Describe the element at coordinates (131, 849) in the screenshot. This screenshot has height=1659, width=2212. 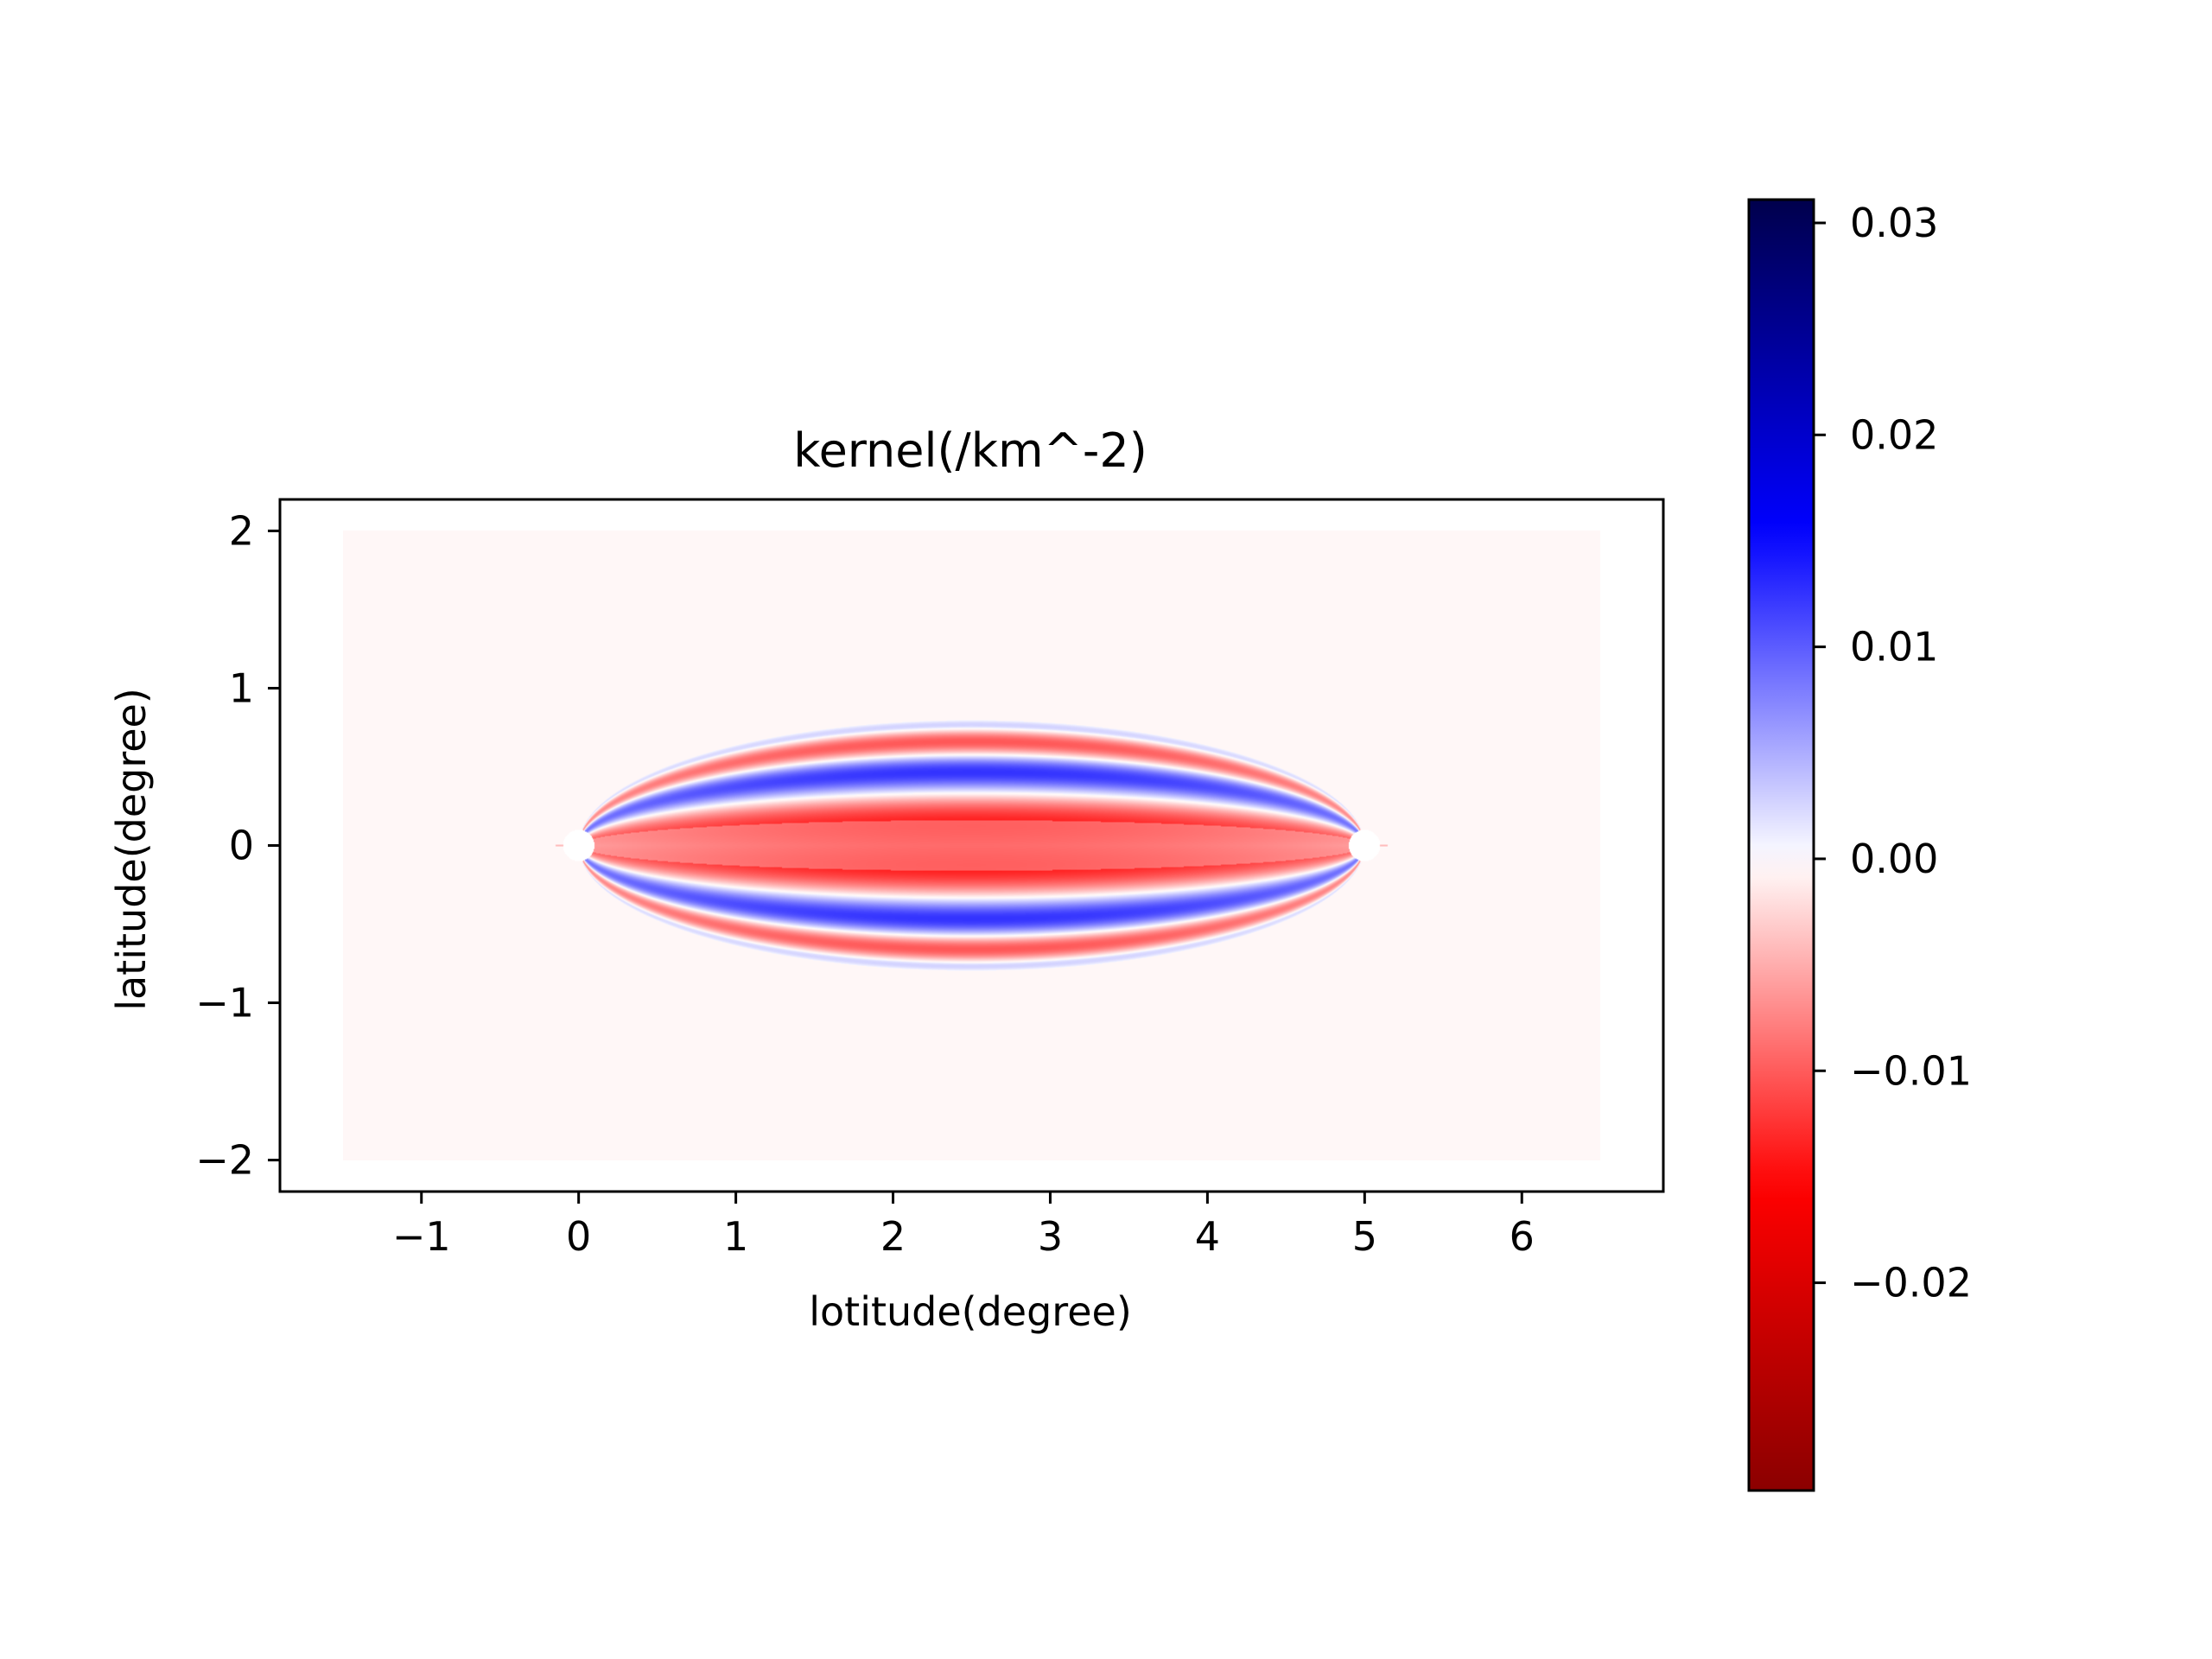
I see `y-axis-label: latitude(degree)` at that location.